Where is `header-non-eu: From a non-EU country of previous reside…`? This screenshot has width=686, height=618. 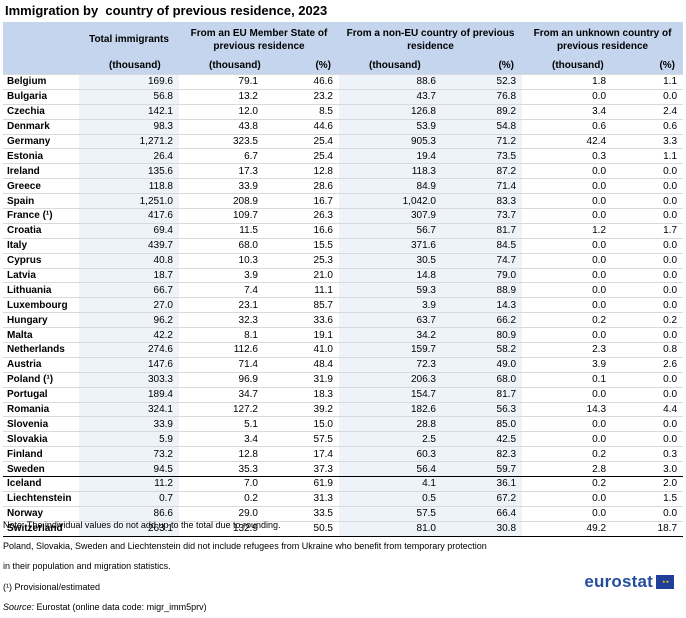
header-non-eu: From a non-EU country of previous reside… is located at coordinates (431, 39).